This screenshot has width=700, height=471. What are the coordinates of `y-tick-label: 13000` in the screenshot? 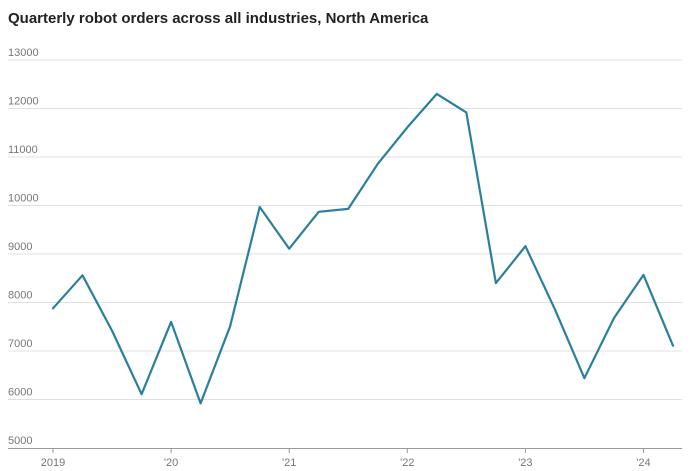 It's located at (23, 53).